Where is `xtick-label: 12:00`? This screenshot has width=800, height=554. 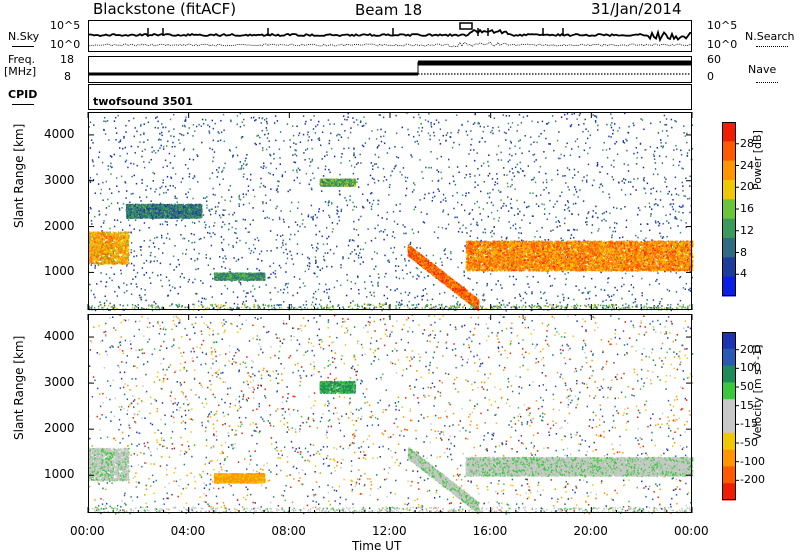 xtick-label: 12:00 is located at coordinates (389, 531).